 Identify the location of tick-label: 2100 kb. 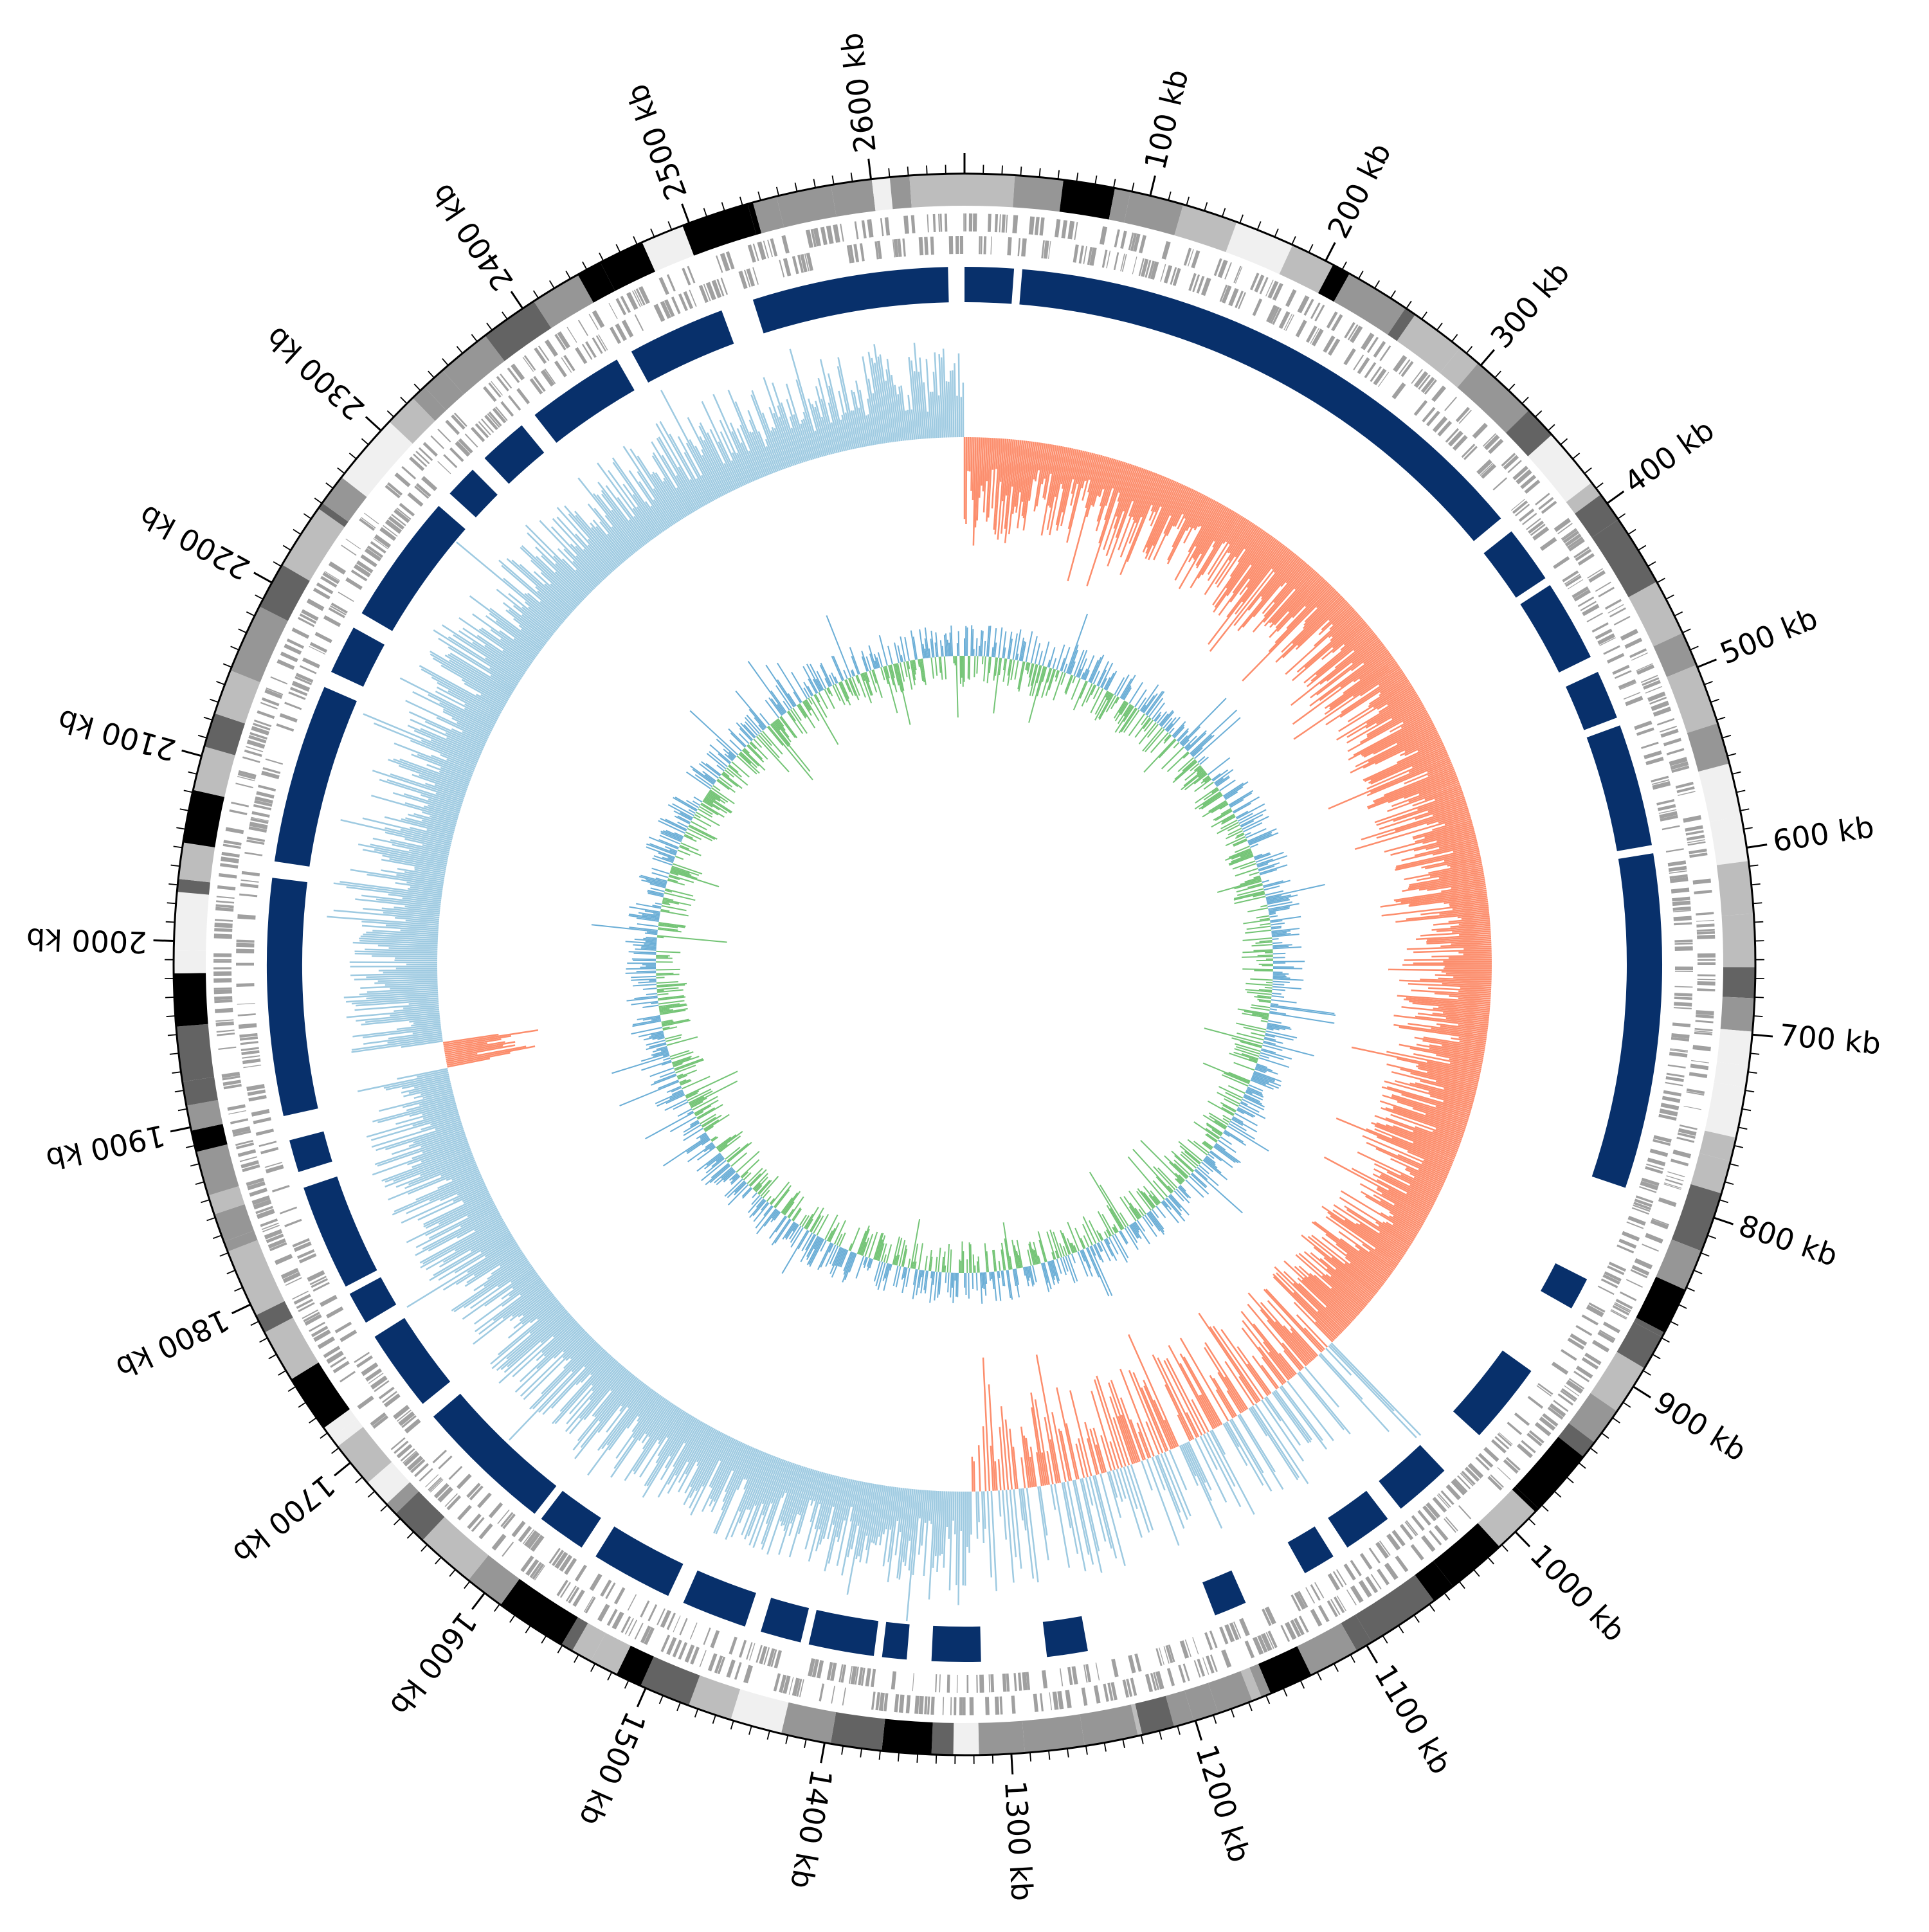
(116, 735).